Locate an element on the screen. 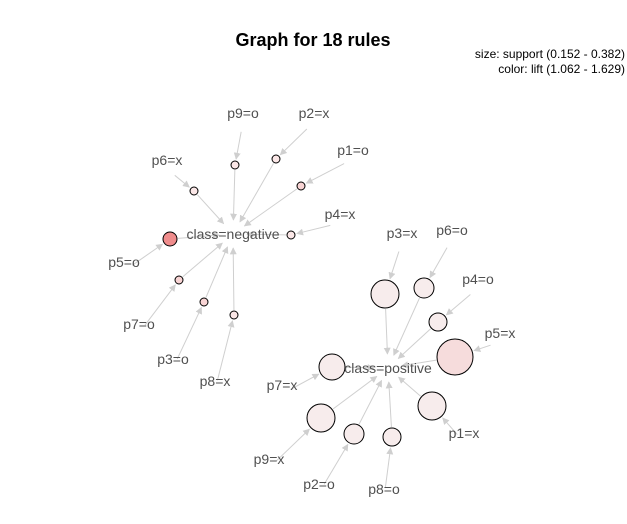 Image resolution: width=627 pixels, height=524 pixels. item-label-p2-o: p2=o is located at coordinates (319, 484).